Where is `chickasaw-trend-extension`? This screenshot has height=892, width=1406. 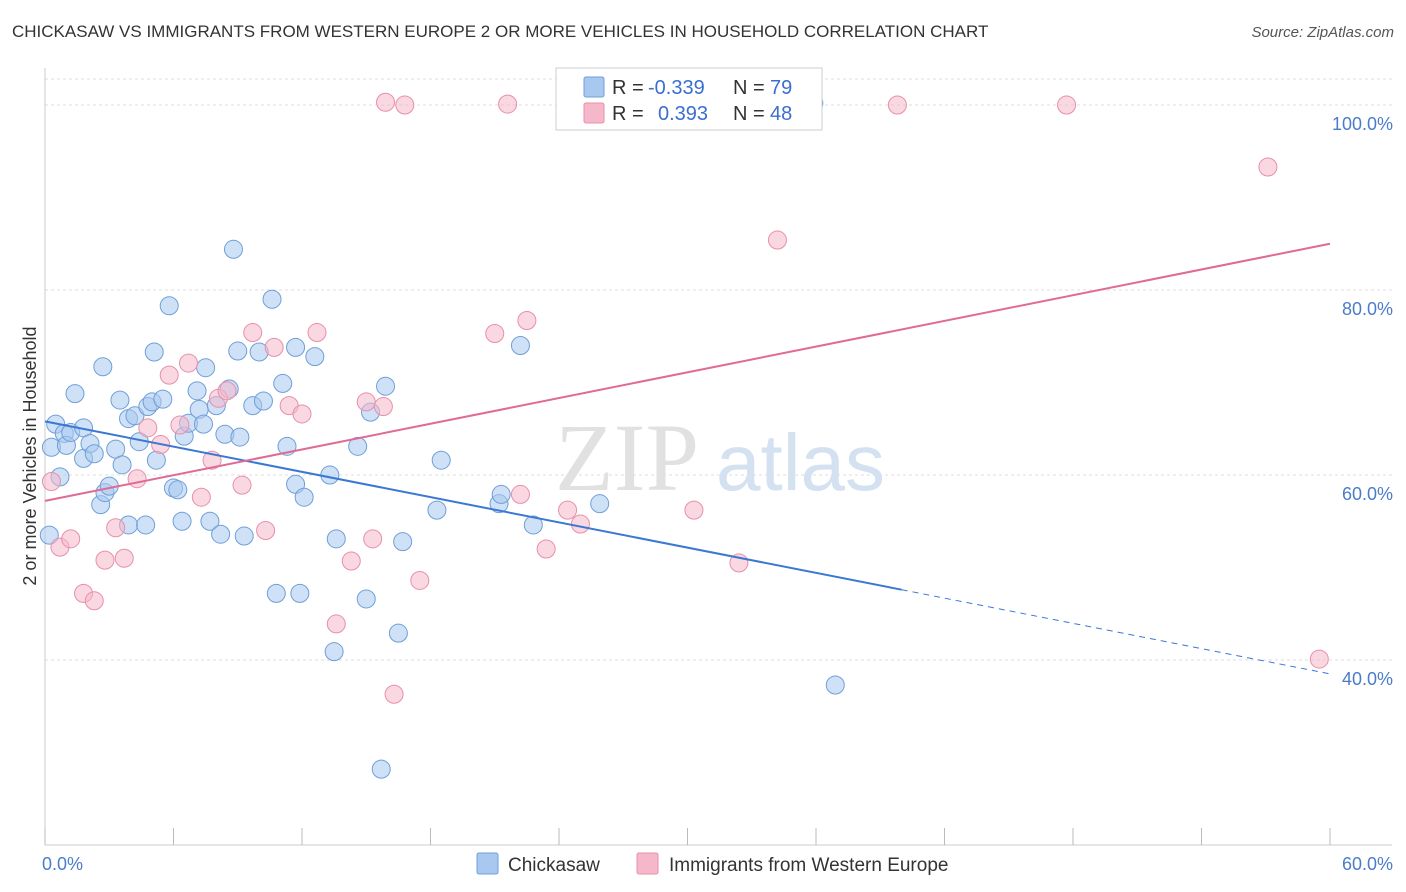 chickasaw-trend-extension is located at coordinates (1116, 632).